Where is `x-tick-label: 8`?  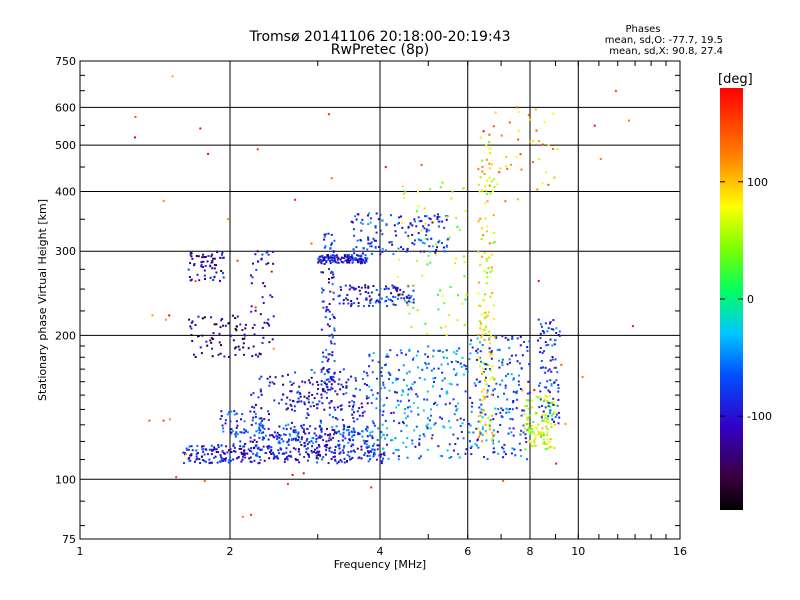
x-tick-label: 8 is located at coordinates (530, 551).